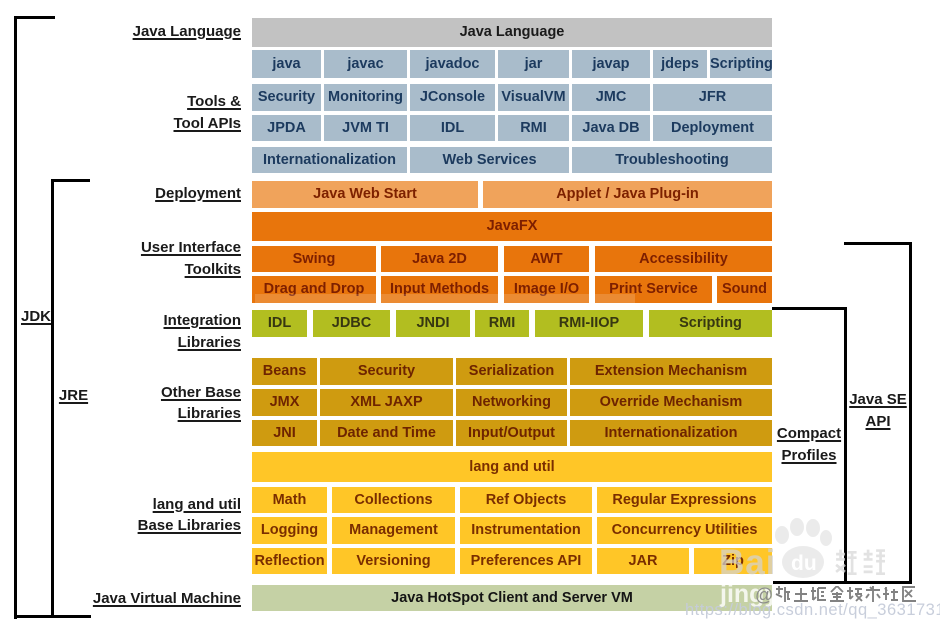  What do you see at coordinates (804, 563) in the screenshot?
I see `svg-text: du` at bounding box center [804, 563].